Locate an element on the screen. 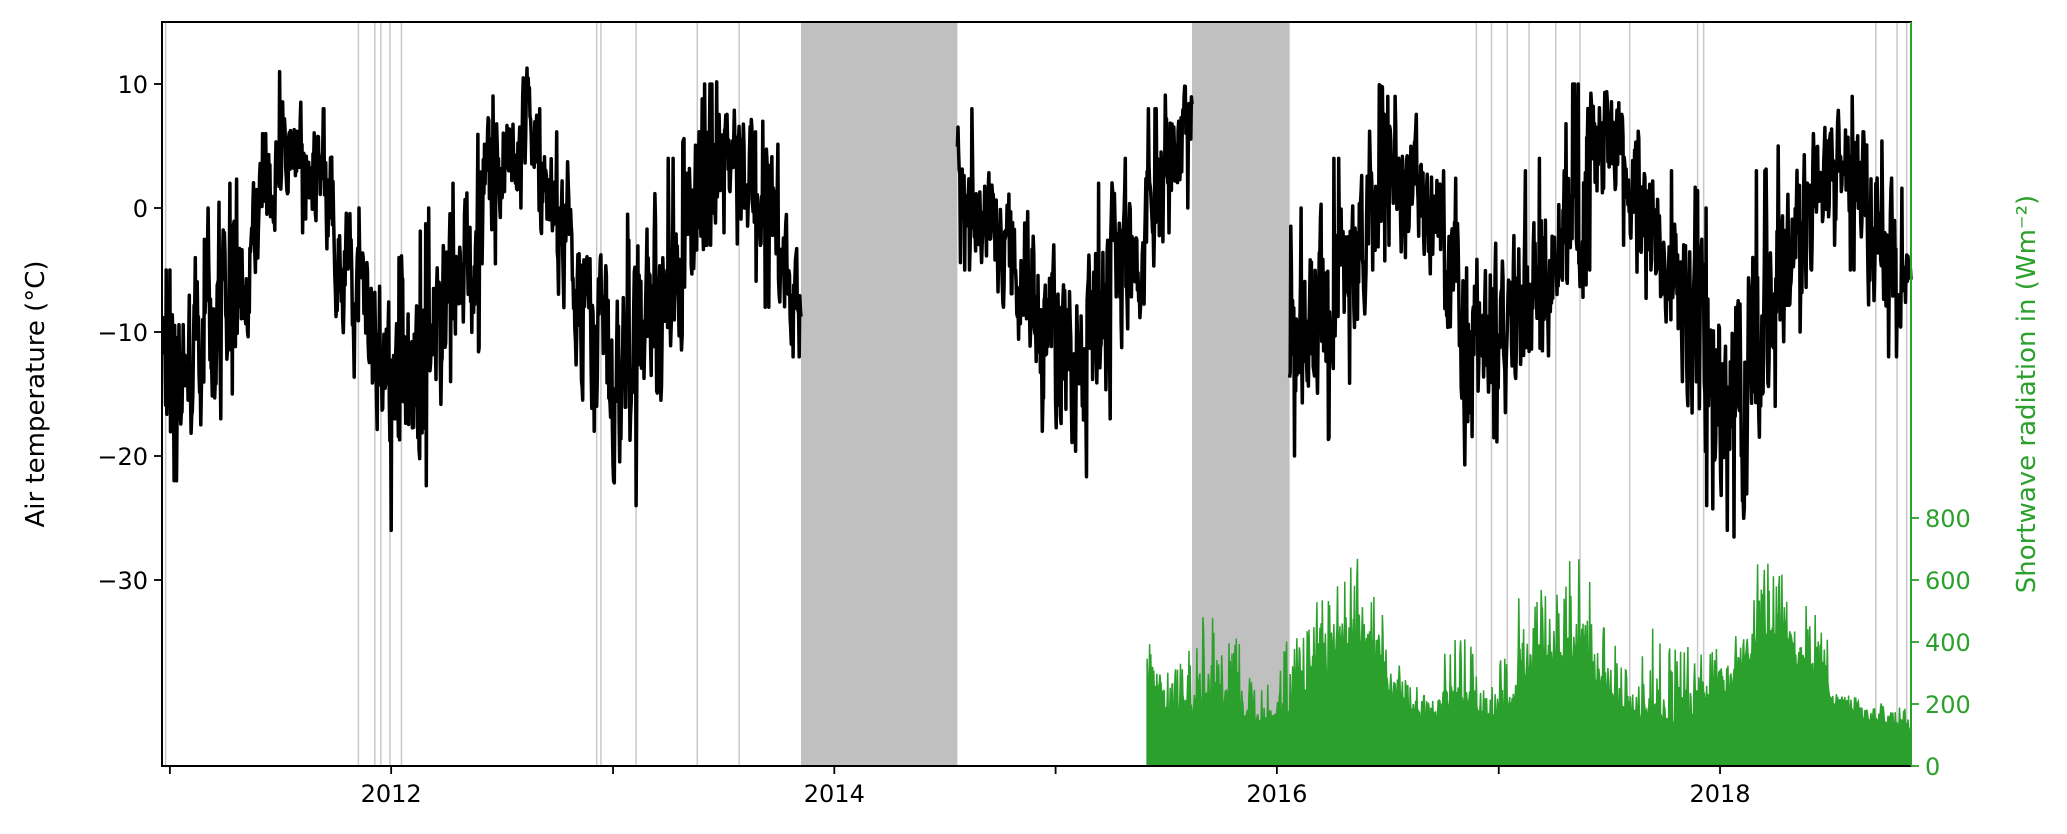  left-axis-label: Air temperature (°C) is located at coordinates (36, 393).